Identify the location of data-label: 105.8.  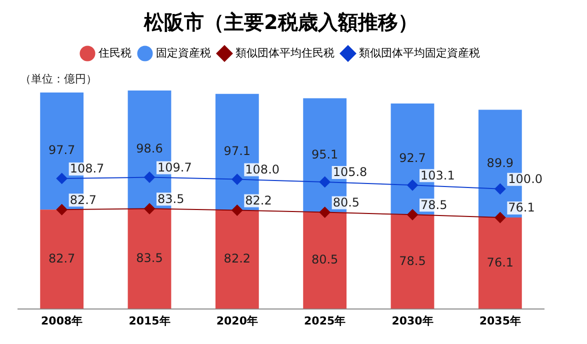
(350, 172).